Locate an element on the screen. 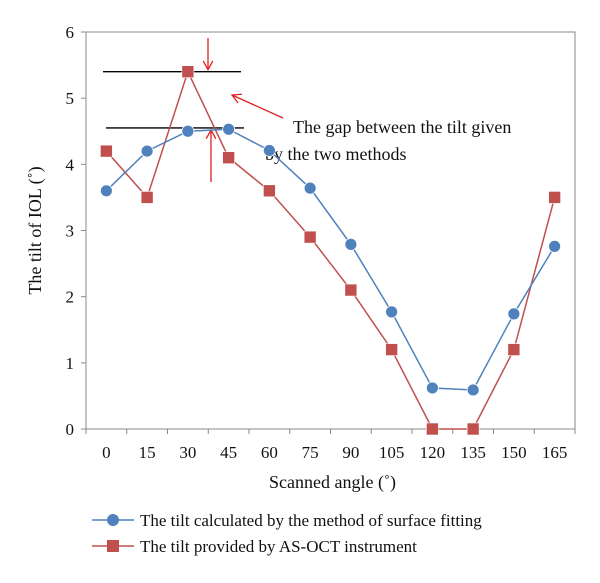  x-tick-label: 90 is located at coordinates (350, 452).